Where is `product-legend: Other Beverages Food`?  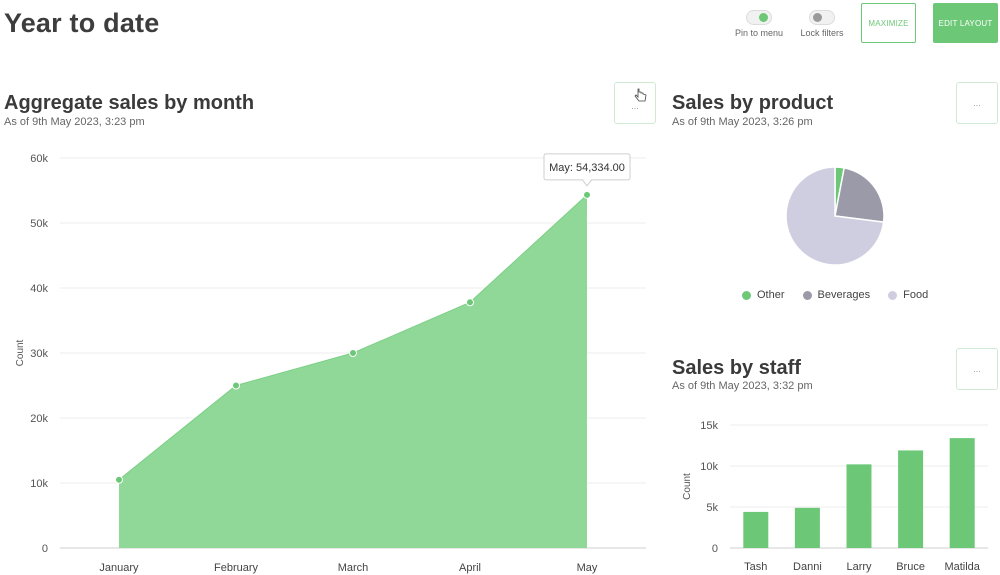 product-legend: Other Beverages Food is located at coordinates (835, 295).